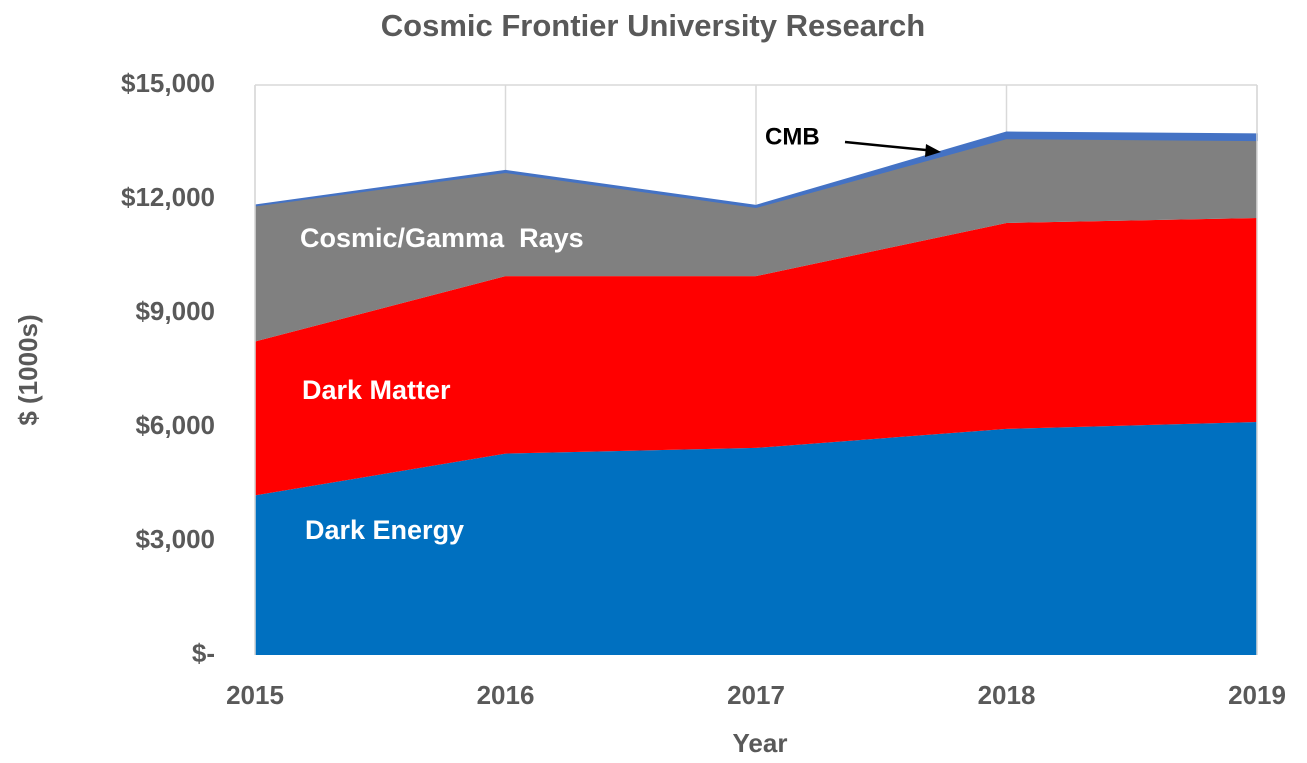 The image size is (1307, 763). Describe the element at coordinates (506, 695) in the screenshot. I see `x-tick-label: 2016` at that location.